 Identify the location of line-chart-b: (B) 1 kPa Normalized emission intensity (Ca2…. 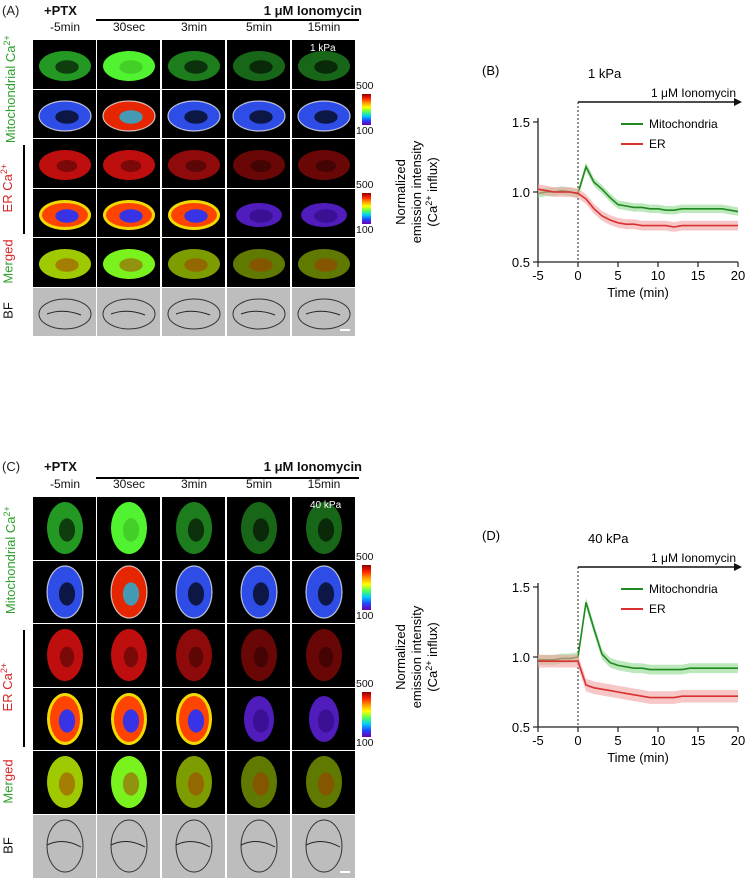
(569, 181).